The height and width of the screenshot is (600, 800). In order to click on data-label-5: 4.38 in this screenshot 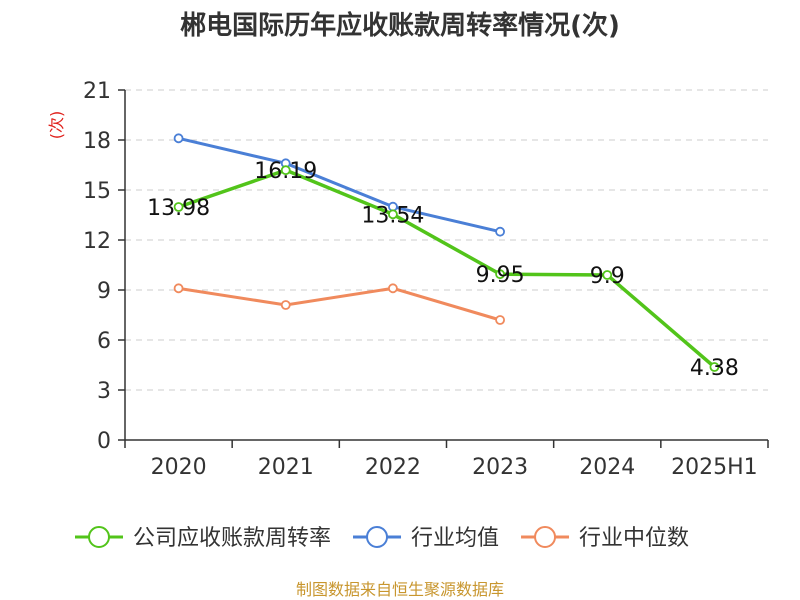, I will do `click(714, 368)`.